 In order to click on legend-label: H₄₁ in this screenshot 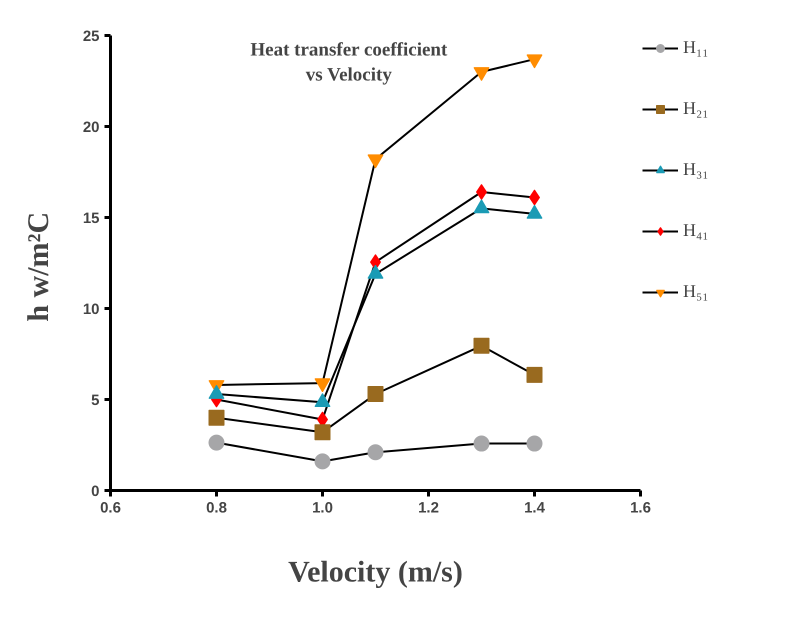, I will do `click(696, 230)`.